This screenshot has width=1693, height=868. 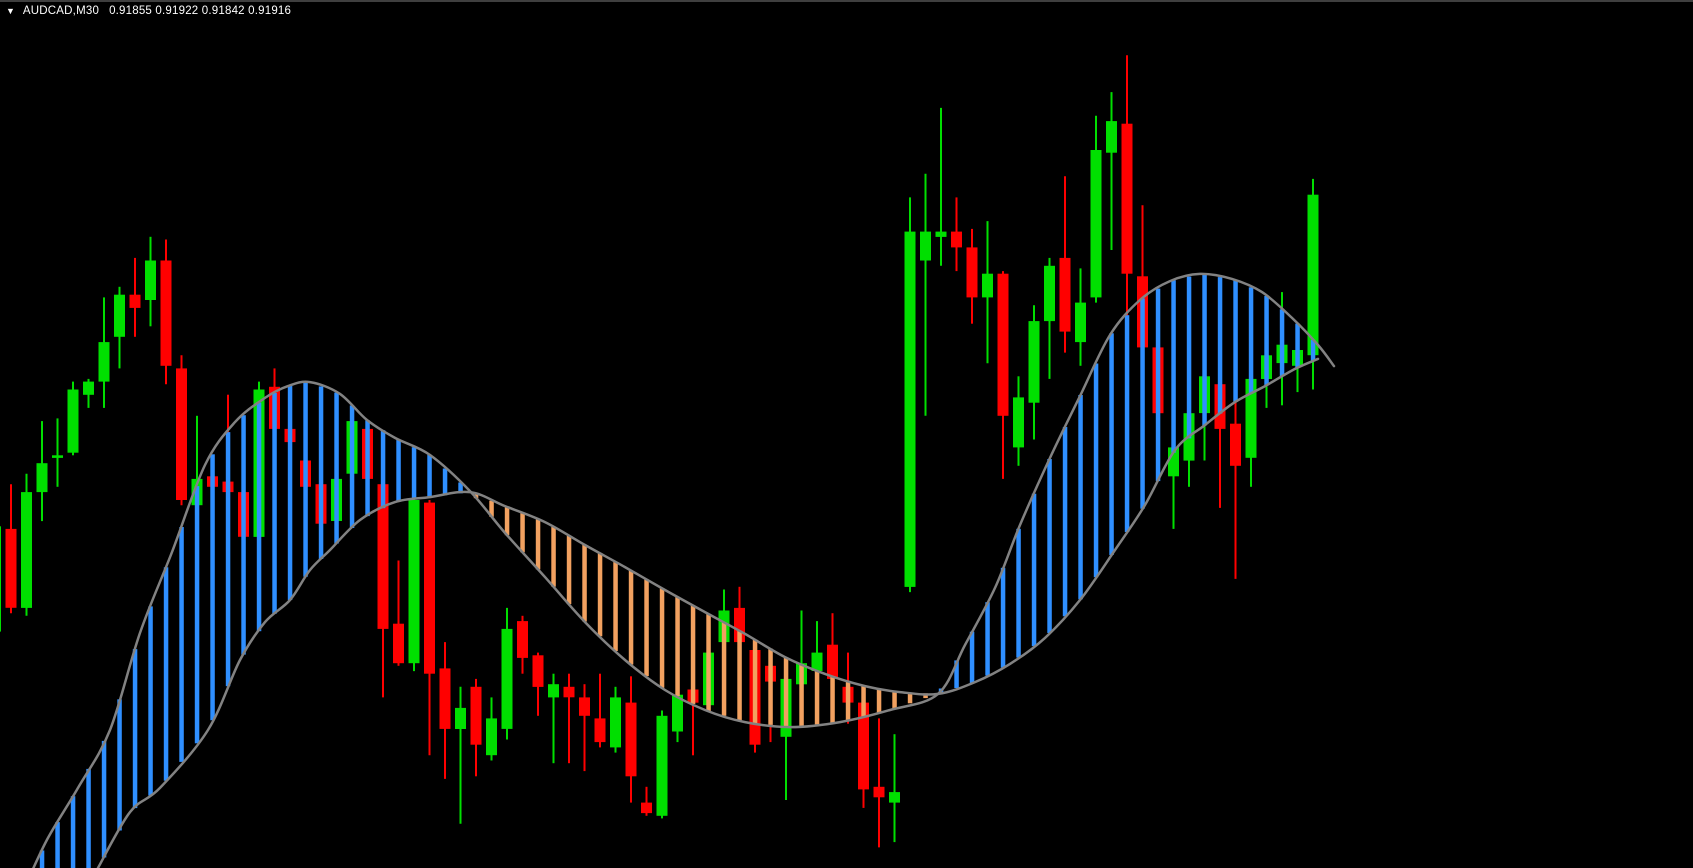 I want to click on symbol-dropdown-icon: ▼, so click(x=10, y=10).